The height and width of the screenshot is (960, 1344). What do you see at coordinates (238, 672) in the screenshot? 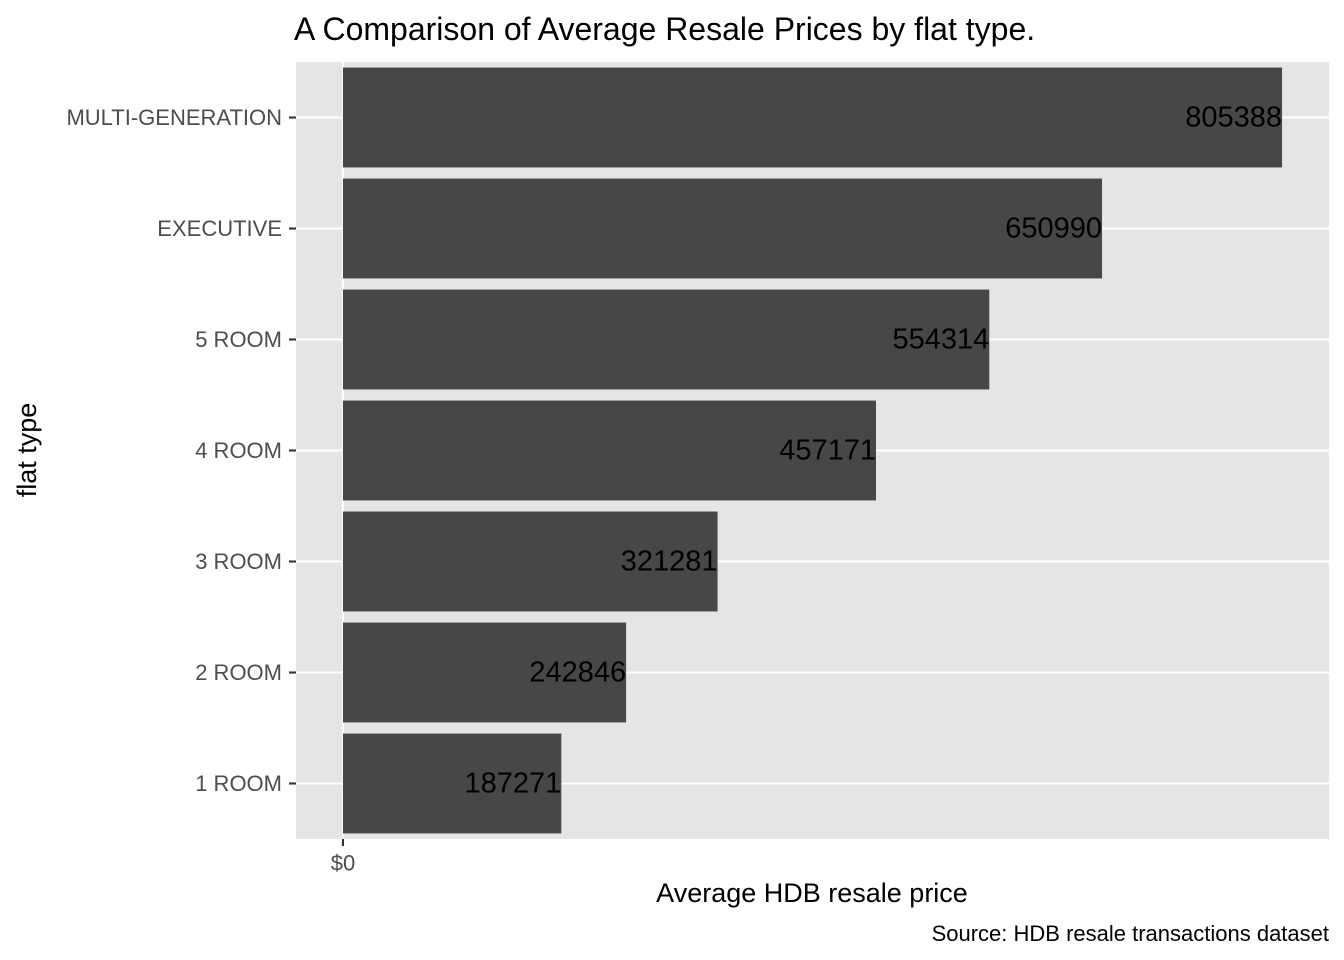
I see `y-tick-label: 2 ROOM` at bounding box center [238, 672].